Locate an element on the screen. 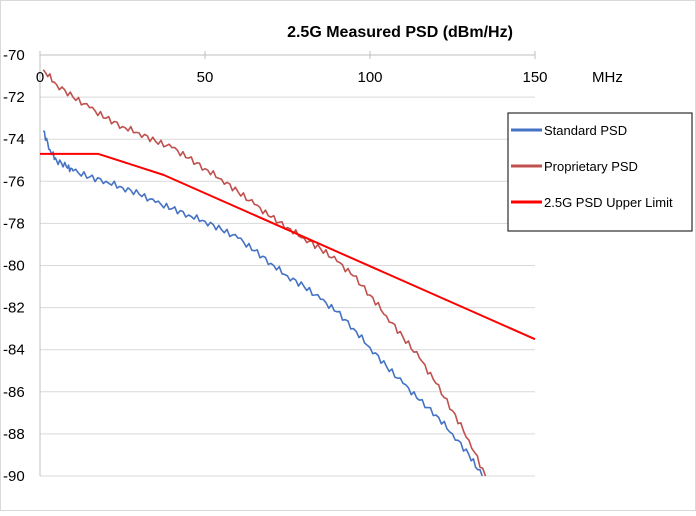 The height and width of the screenshot is (516, 696). x-axis: 0 50 100 150 is located at coordinates (292, 68).